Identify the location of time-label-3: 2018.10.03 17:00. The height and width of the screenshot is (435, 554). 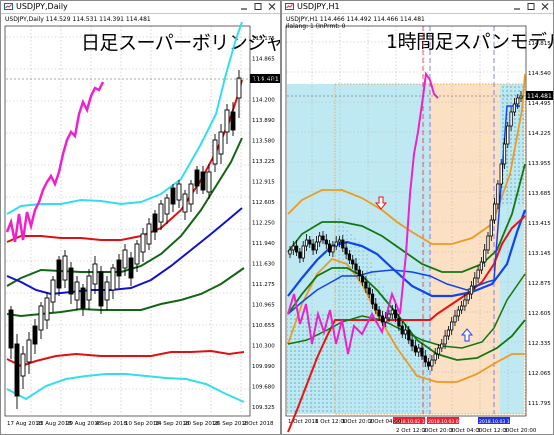
(499, 422).